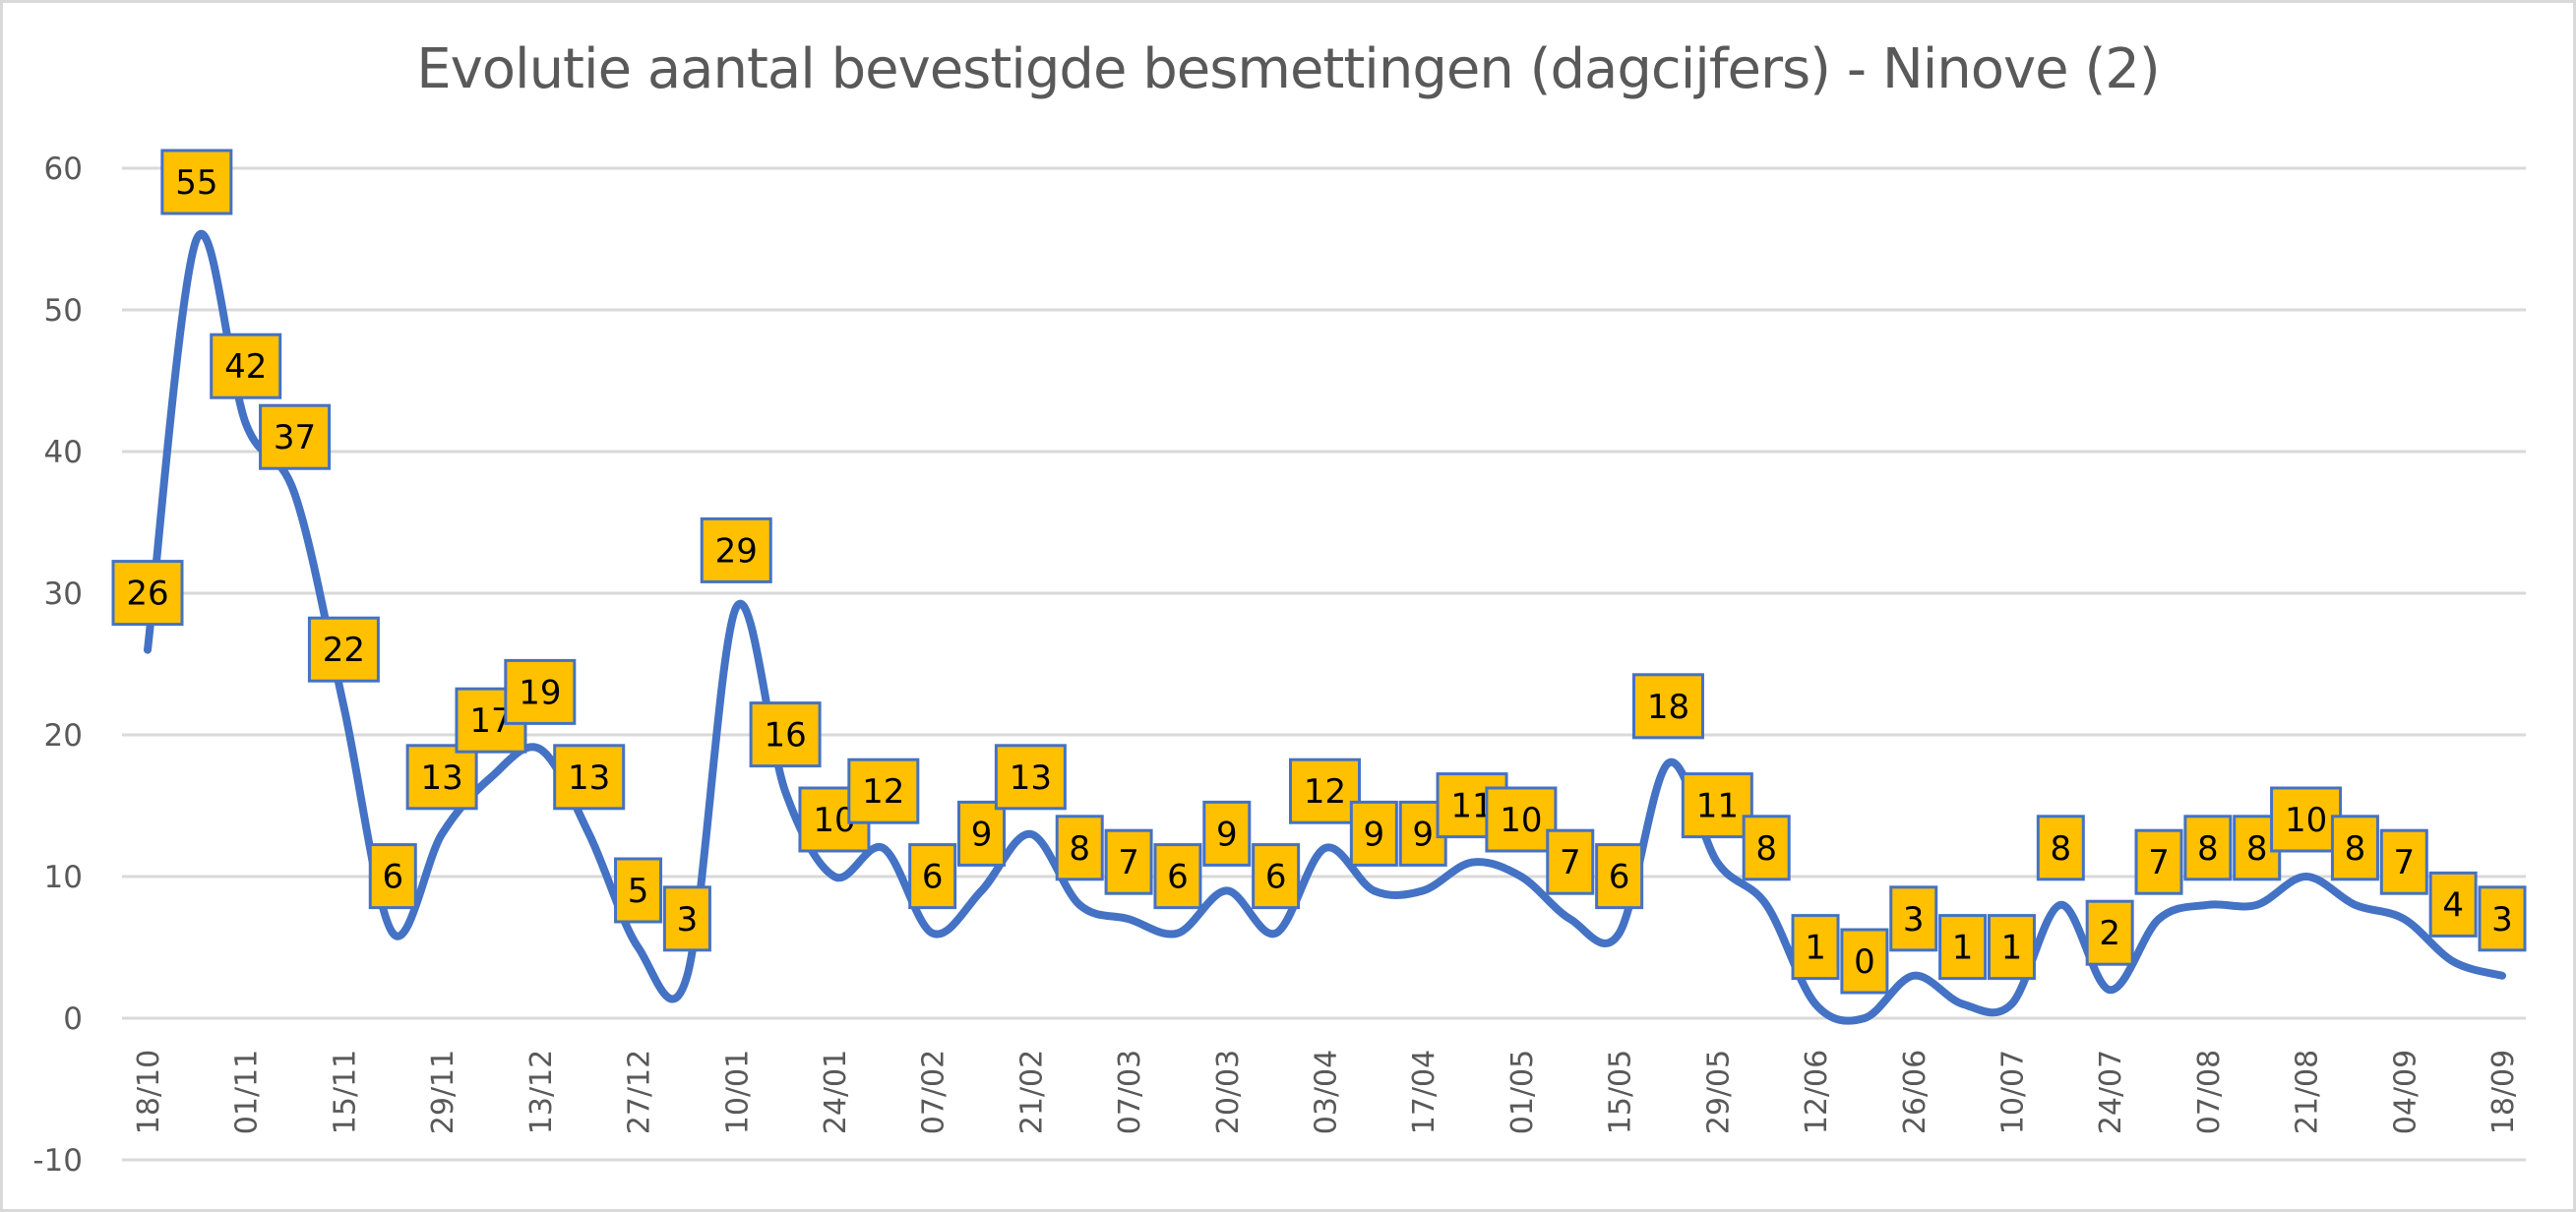 This screenshot has width=2576, height=1212. What do you see at coordinates (1621, 1092) in the screenshot?
I see `x-tick-label: 15/05` at bounding box center [1621, 1092].